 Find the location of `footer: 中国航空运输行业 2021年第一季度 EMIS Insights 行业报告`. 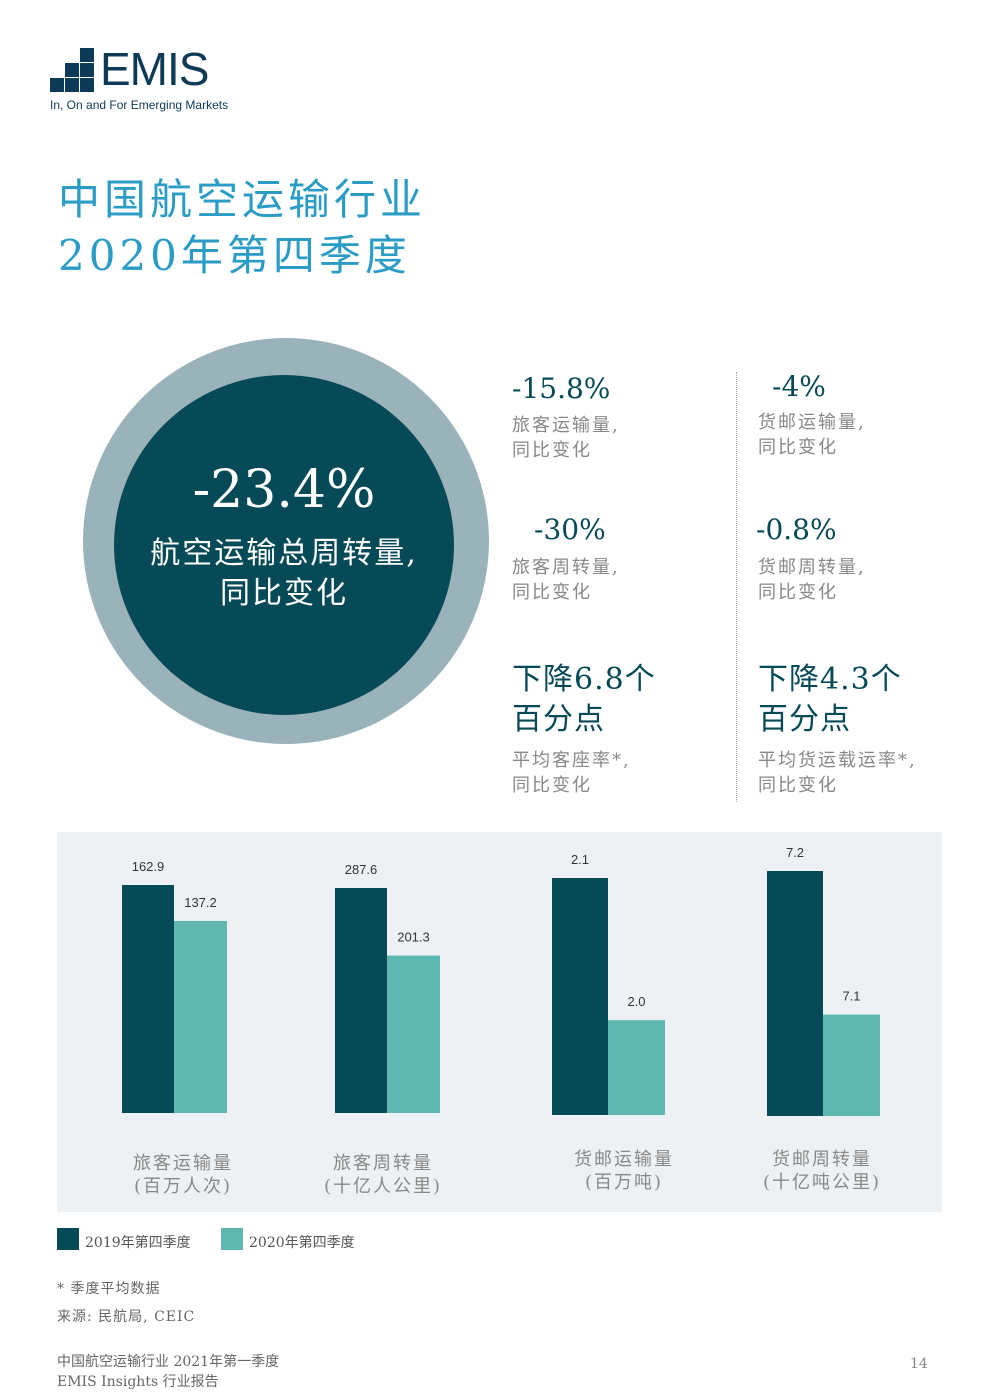

footer: 中国航空运输行业 2021年第一季度 EMIS Insights 行业报告 is located at coordinates (168, 1372).